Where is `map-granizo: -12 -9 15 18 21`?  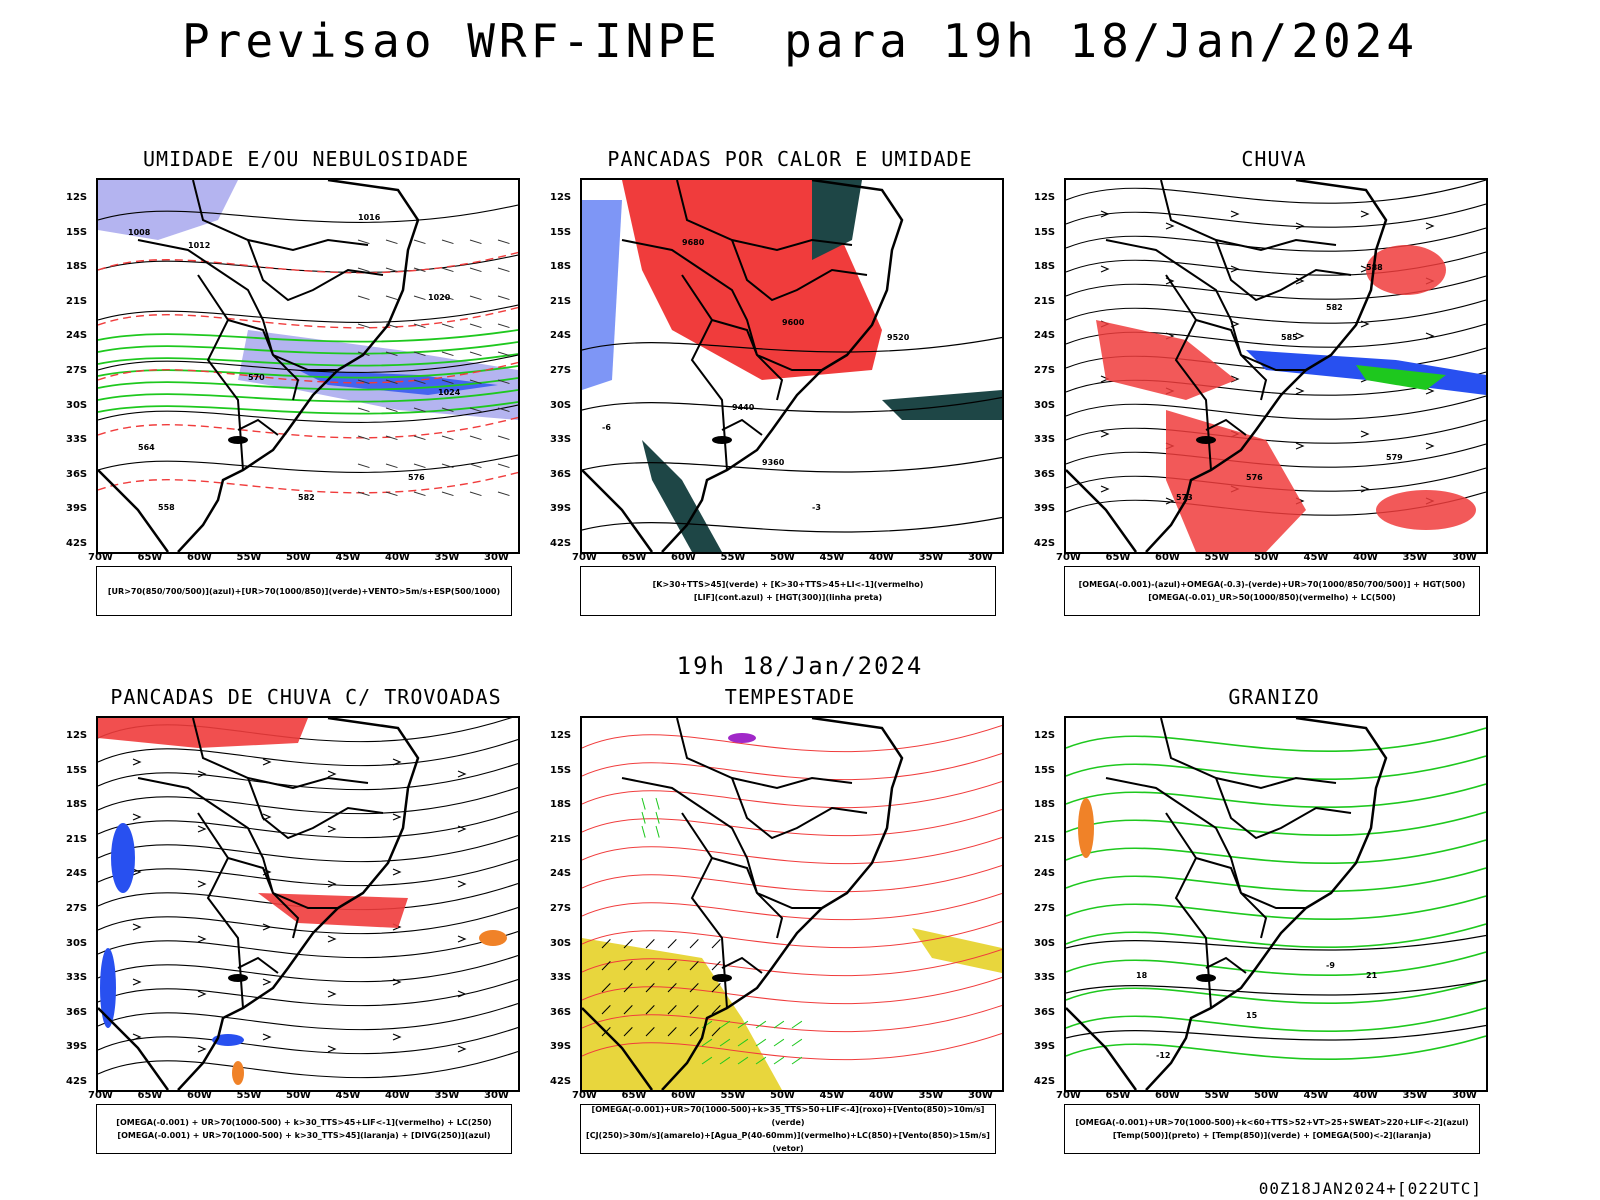 map-granizo: -12 -9 15 18 21 is located at coordinates (1276, 904).